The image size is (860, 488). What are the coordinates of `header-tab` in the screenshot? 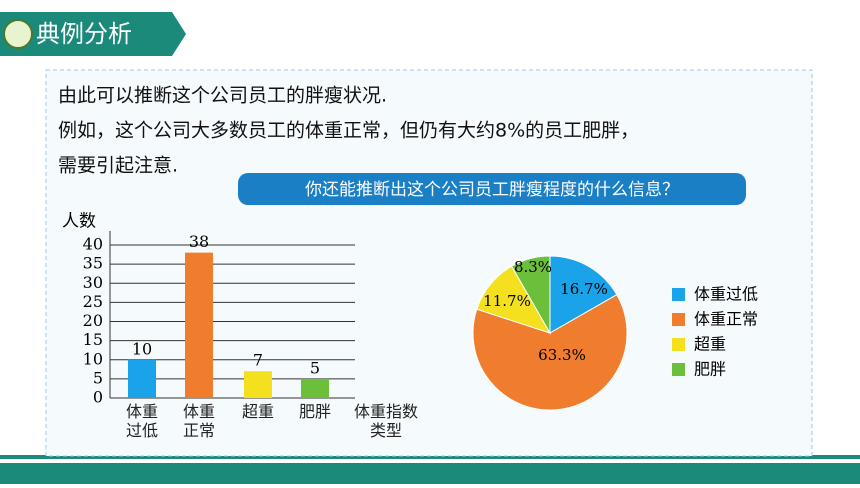 It's located at (93, 34).